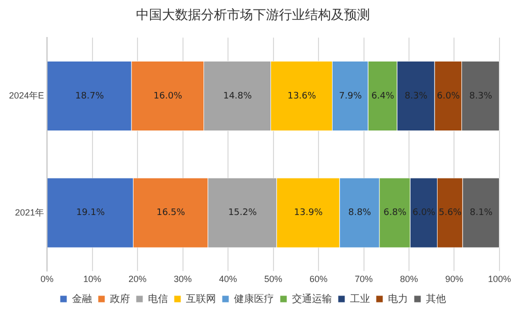 The image size is (514, 318). Describe the element at coordinates (120, 298) in the screenshot. I see `legend-label: 政府` at that location.